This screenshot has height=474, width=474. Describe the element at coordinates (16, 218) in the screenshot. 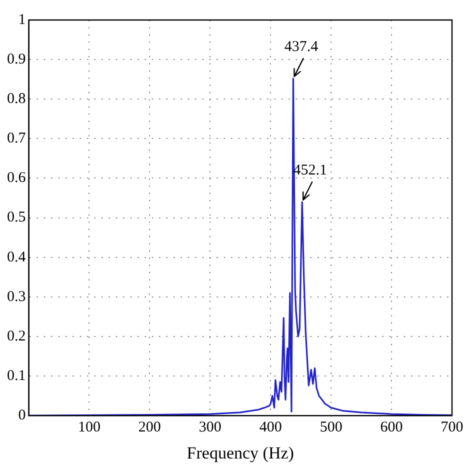

I see `y-tick-label: 0.5` at that location.